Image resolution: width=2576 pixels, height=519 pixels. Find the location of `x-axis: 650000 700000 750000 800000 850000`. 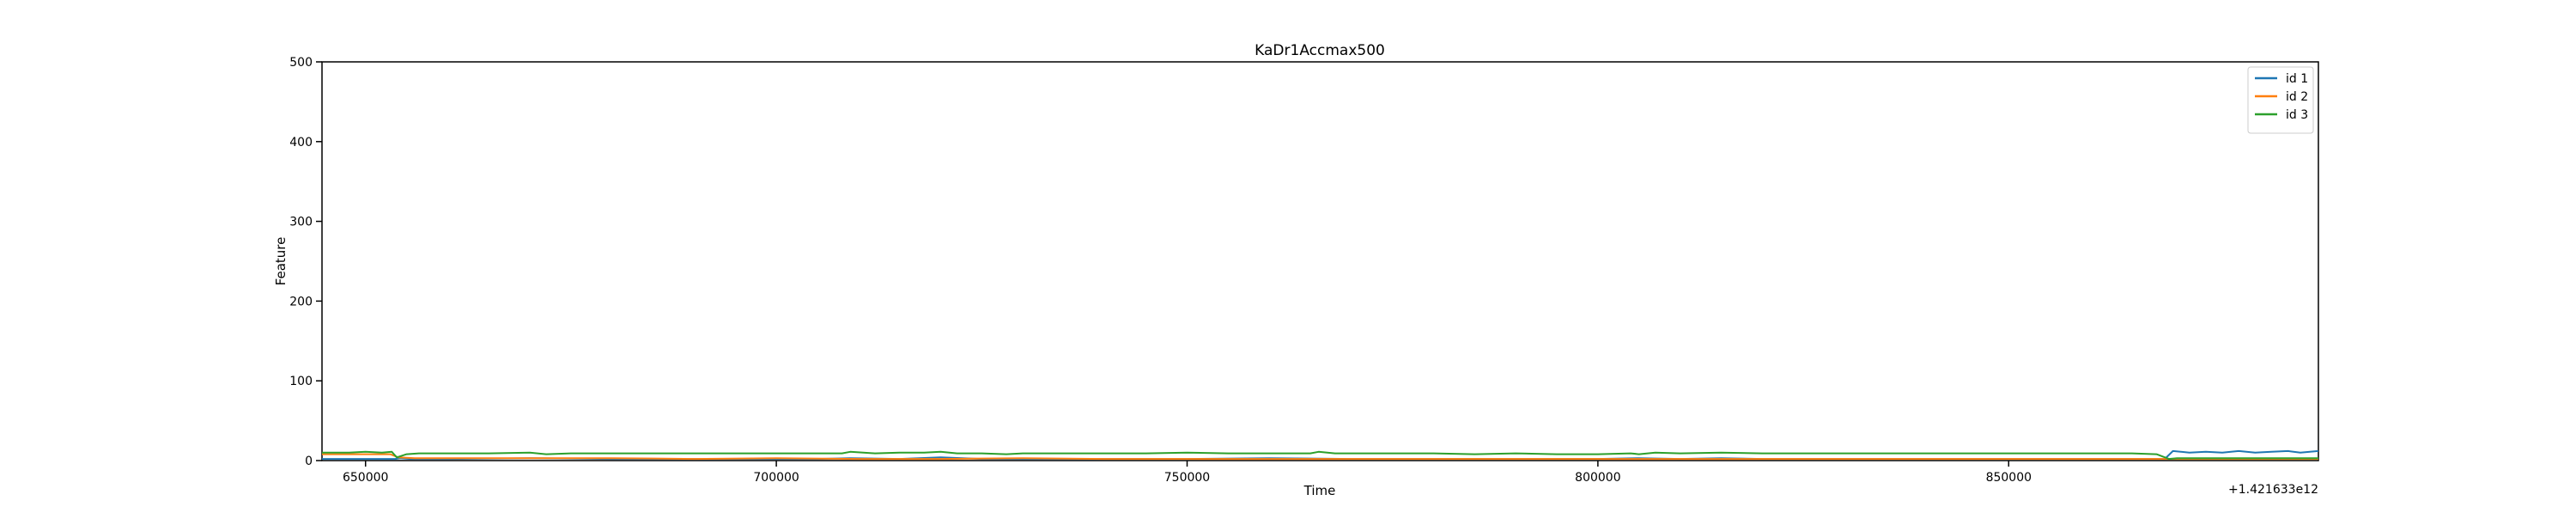

x-axis: 650000 700000 750000 800000 850000 is located at coordinates (1188, 473).